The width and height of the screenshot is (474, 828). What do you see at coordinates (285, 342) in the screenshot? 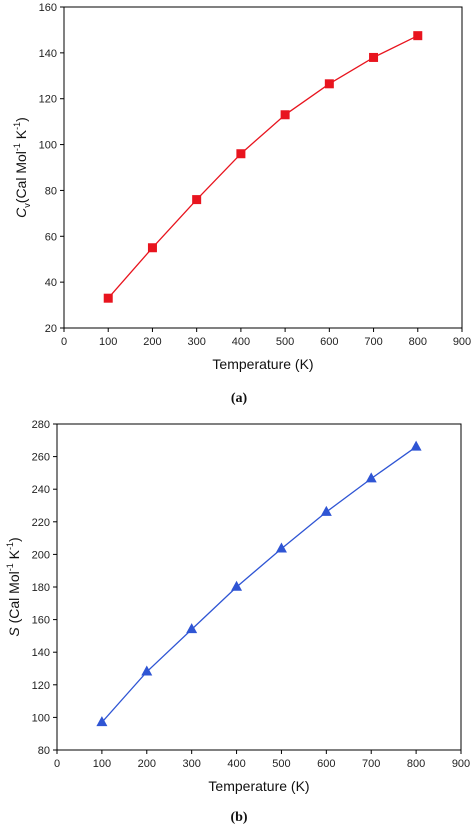
I see `panel-a-x-tick-label: 500` at bounding box center [285, 342].